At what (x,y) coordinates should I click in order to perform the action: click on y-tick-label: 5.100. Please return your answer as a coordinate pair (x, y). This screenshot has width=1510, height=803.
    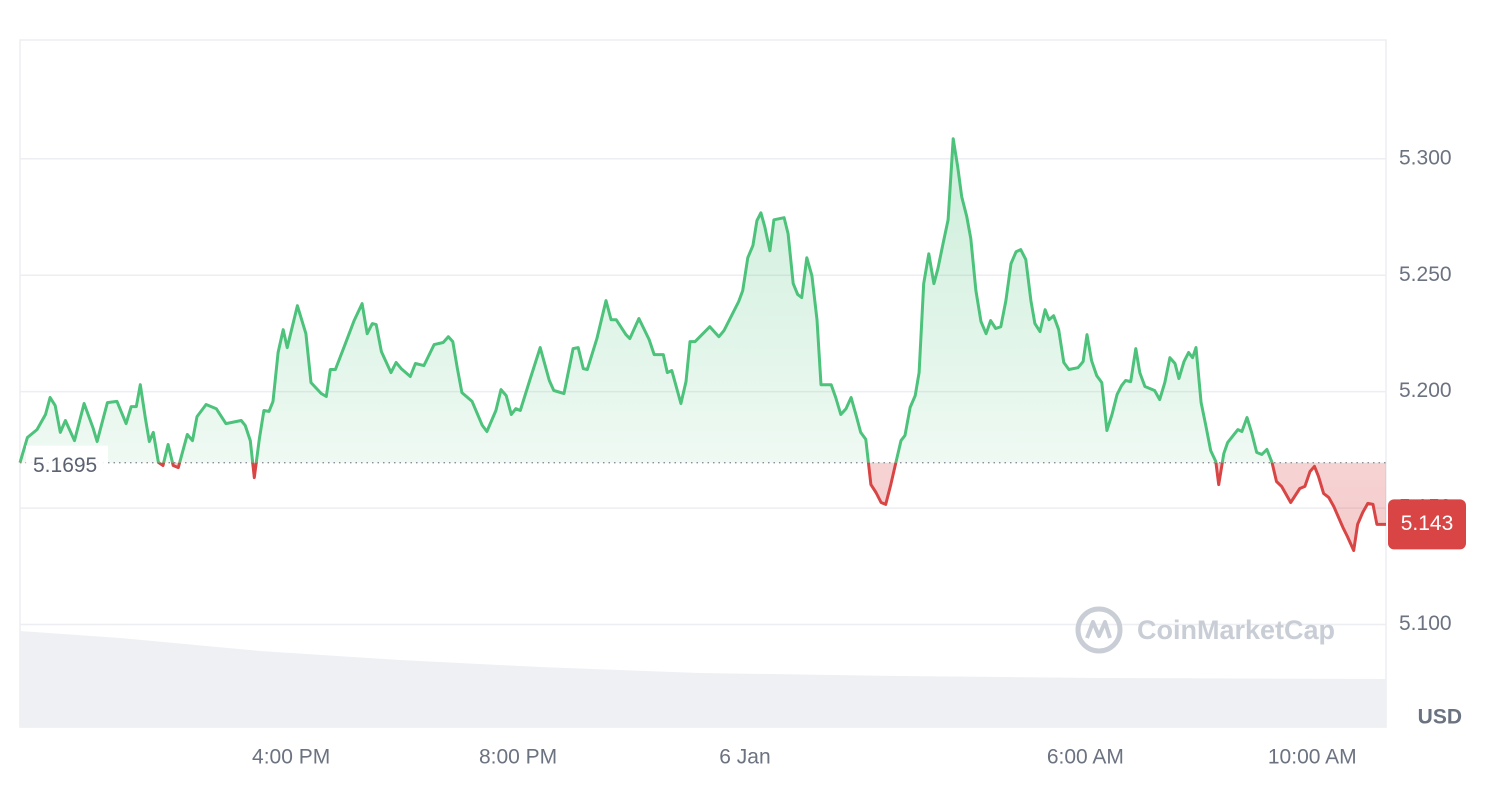
    Looking at the image, I should click on (1425, 623).